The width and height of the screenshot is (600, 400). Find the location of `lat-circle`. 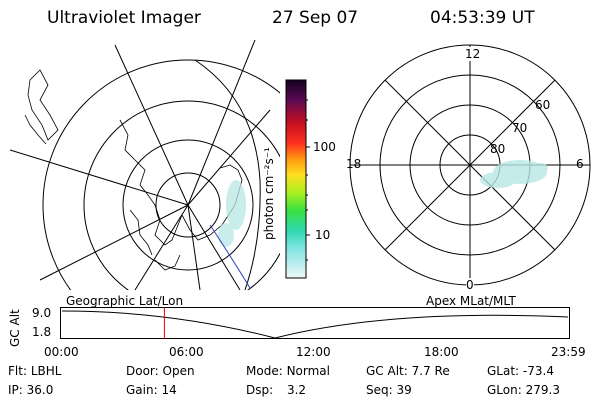

lat-circle is located at coordinates (188, 205).